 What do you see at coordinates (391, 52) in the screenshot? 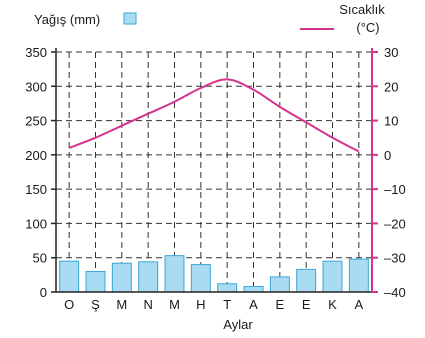
I see `right-tick-label: 30` at bounding box center [391, 52].